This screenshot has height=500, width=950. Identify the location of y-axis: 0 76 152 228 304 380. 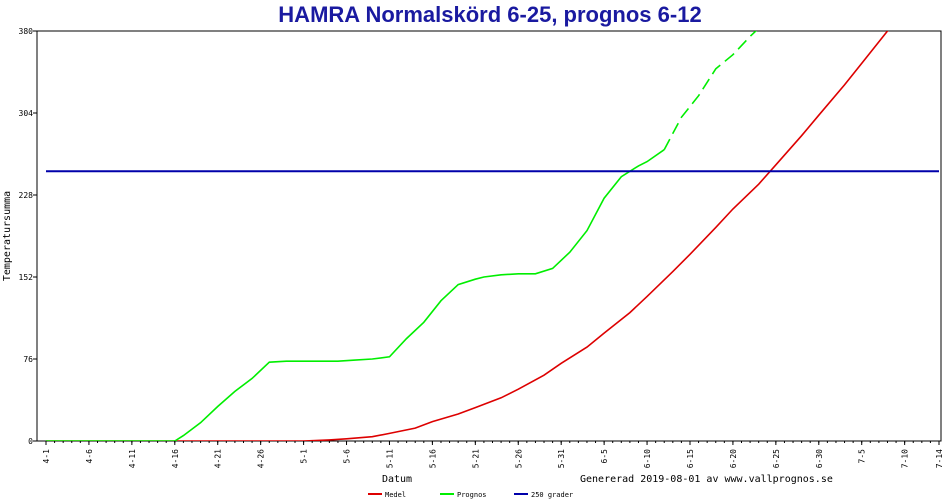
(28, 236).